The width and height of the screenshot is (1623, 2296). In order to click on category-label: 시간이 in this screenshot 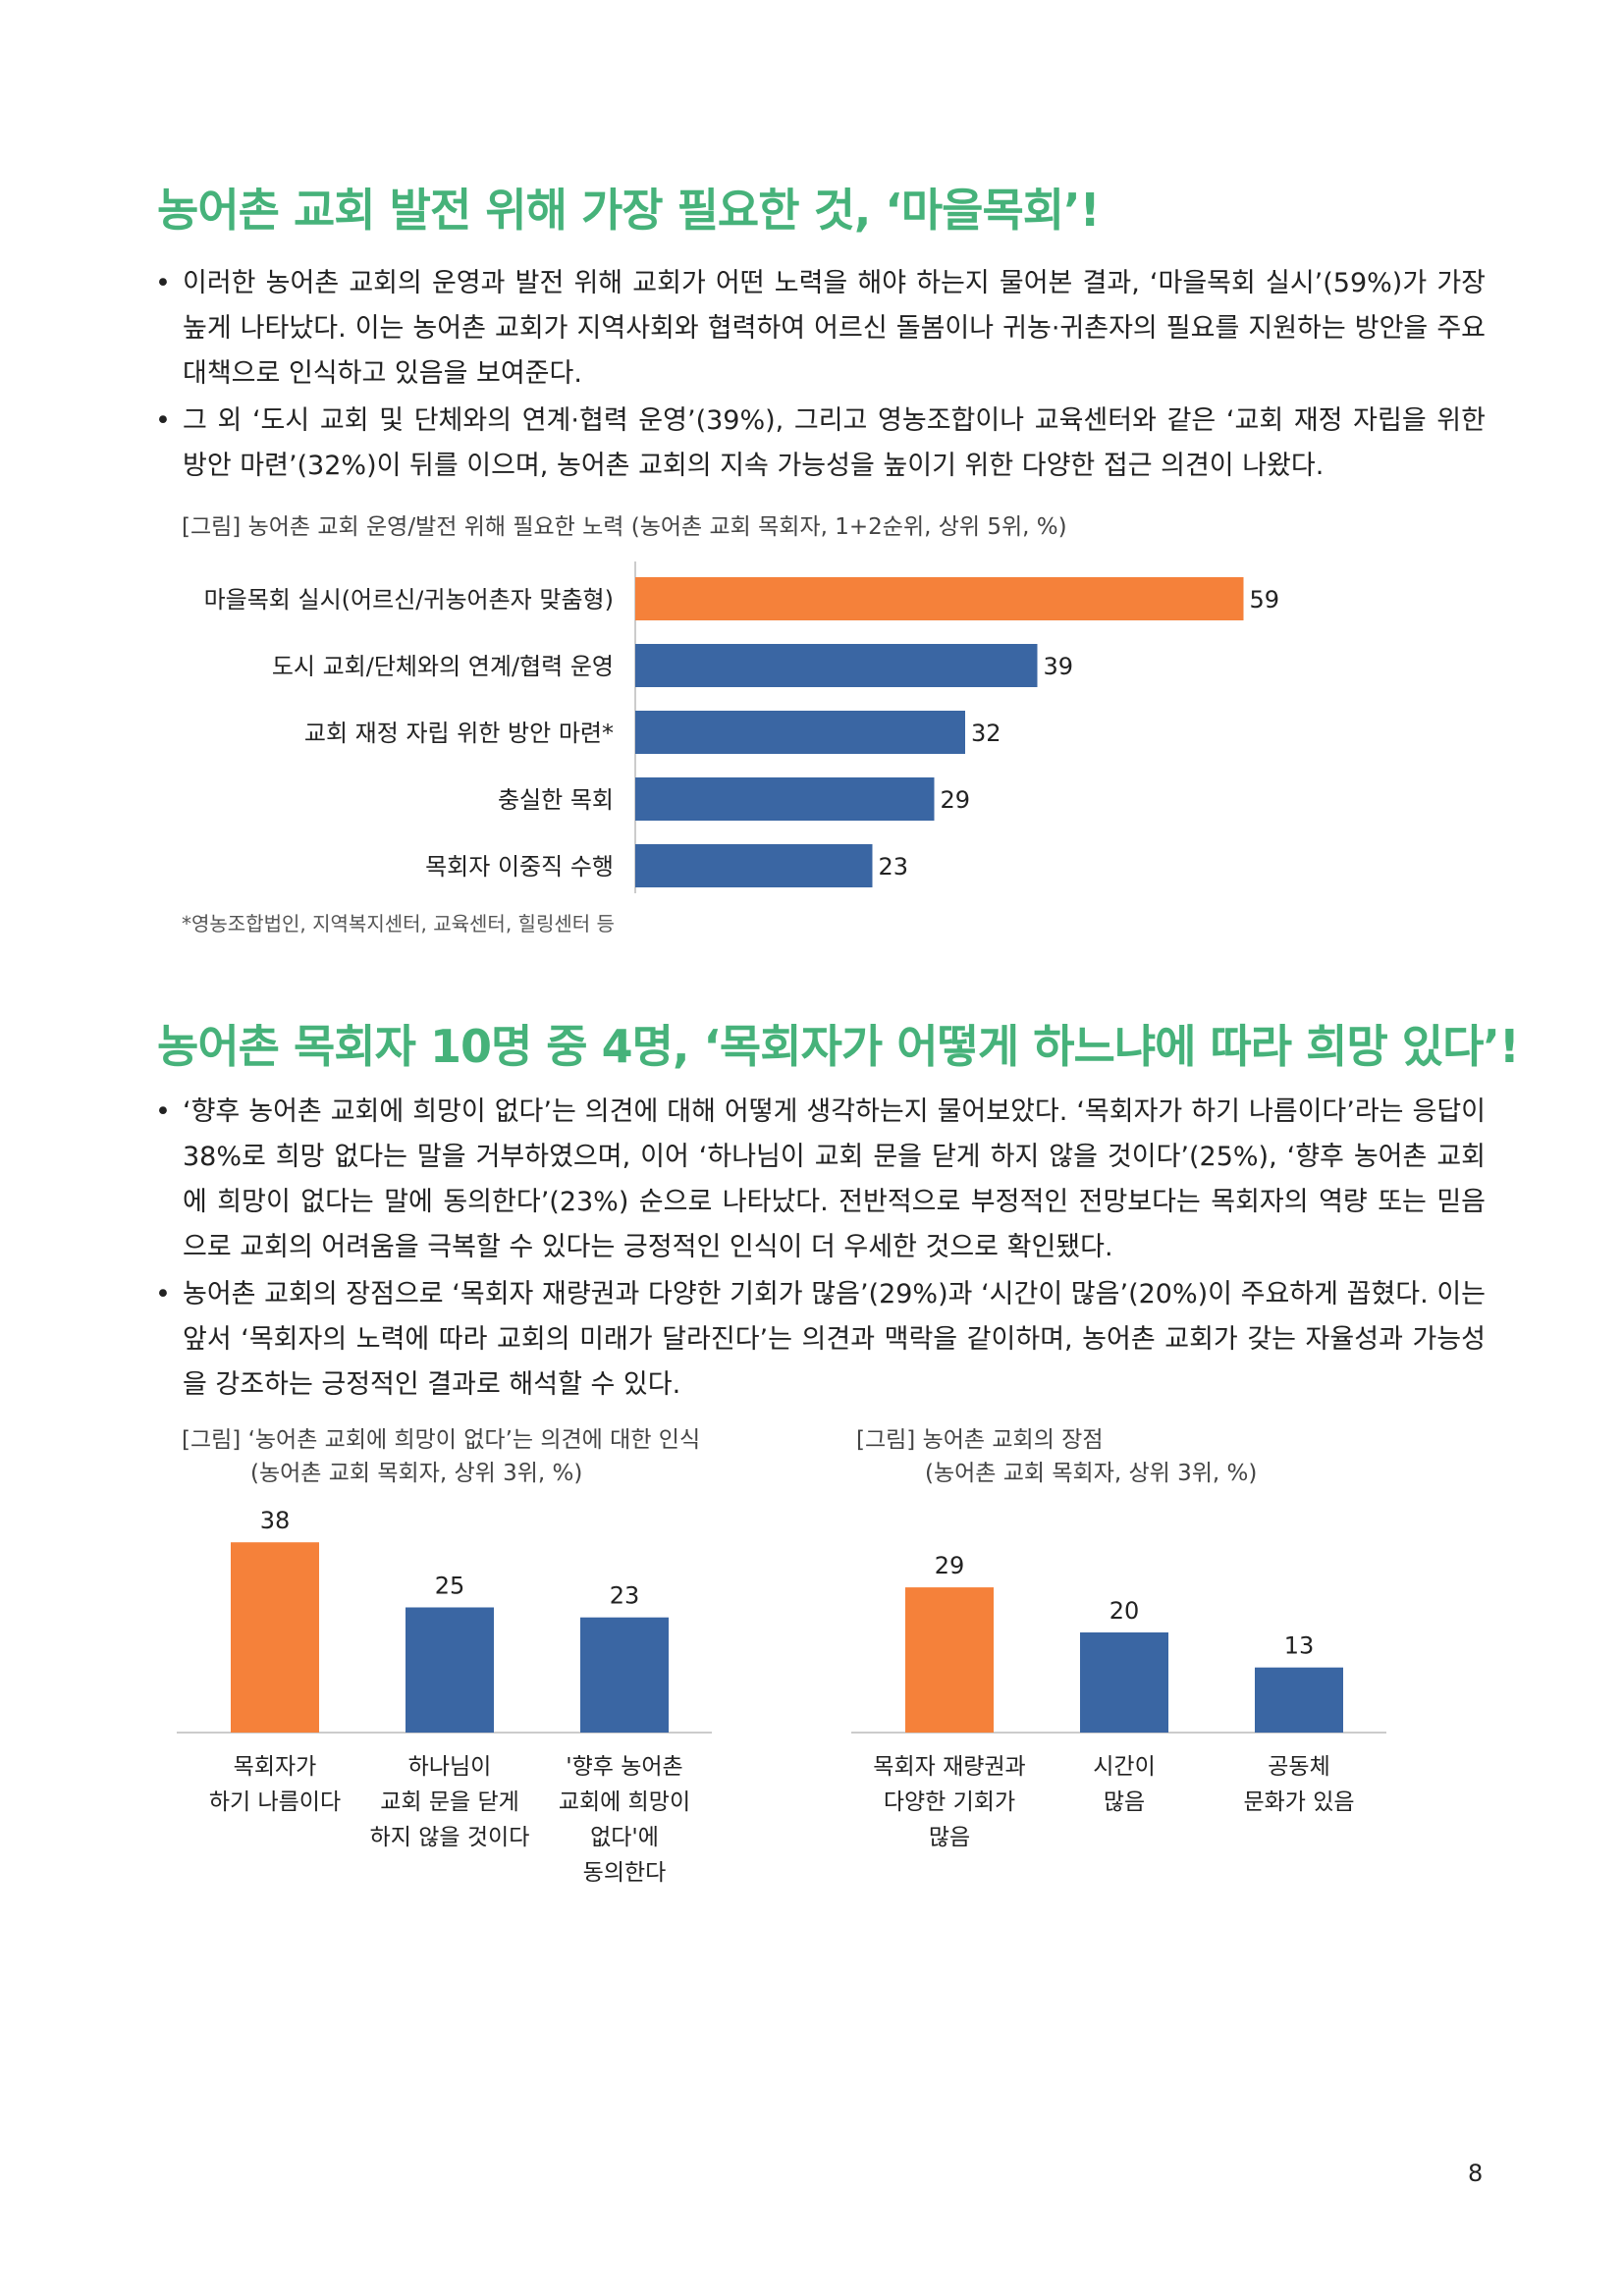, I will do `click(1124, 1767)`.